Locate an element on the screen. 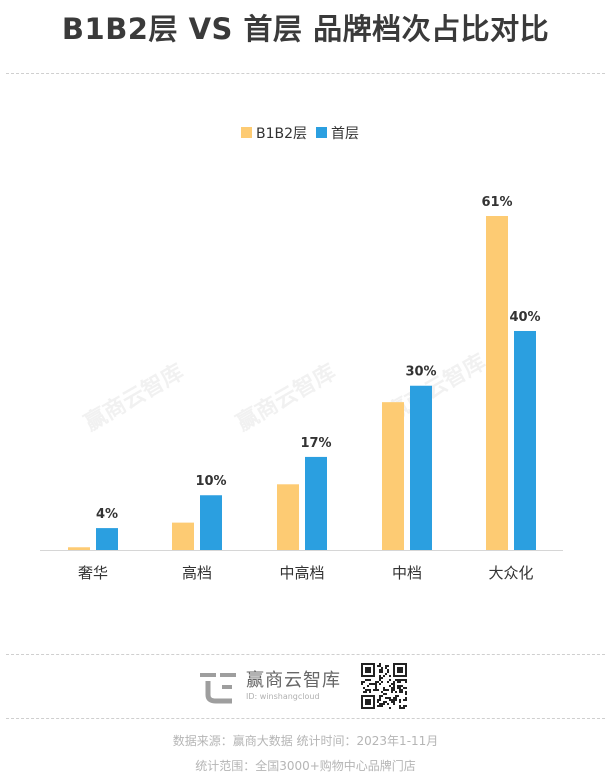  brand-logo-icon is located at coordinates (218, 688).